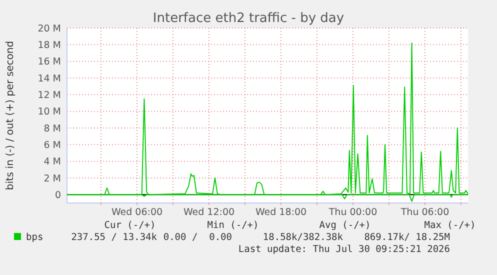 The image size is (497, 275). Describe the element at coordinates (49, 112) in the screenshot. I see `y-tick-label: 10 M` at that location.